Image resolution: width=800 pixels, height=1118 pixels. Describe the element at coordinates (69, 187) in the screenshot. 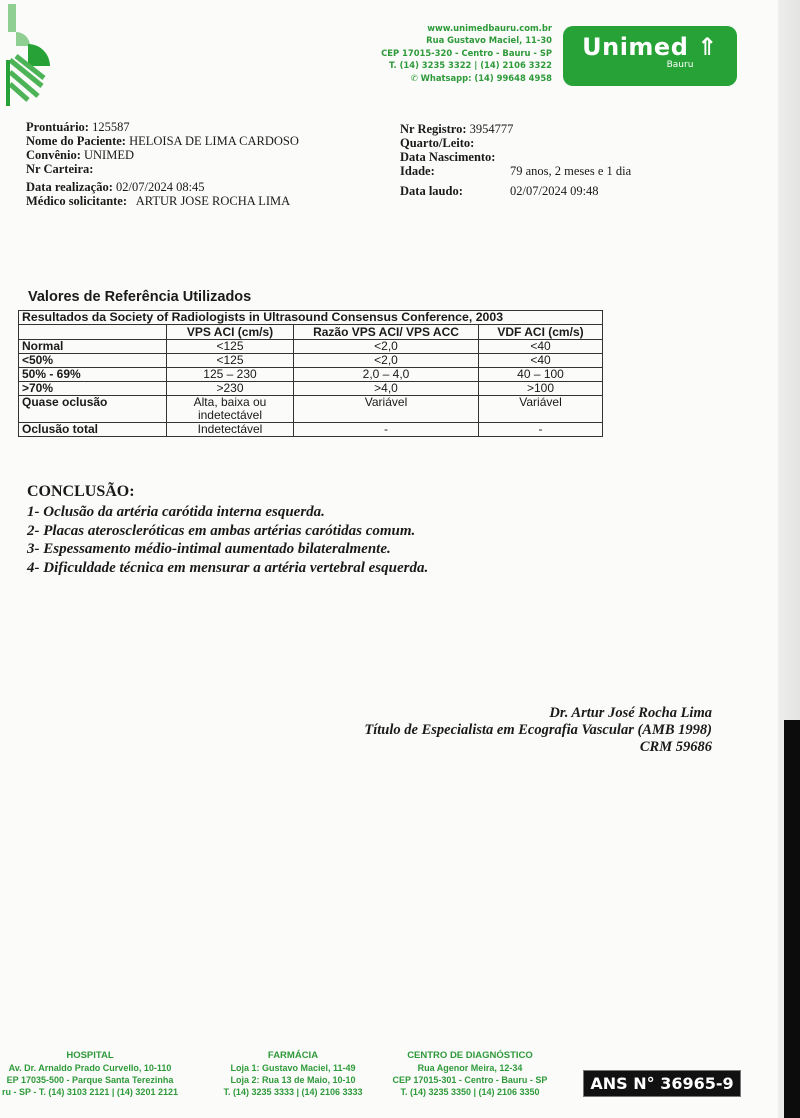

I see `label: Data realização:` at that location.